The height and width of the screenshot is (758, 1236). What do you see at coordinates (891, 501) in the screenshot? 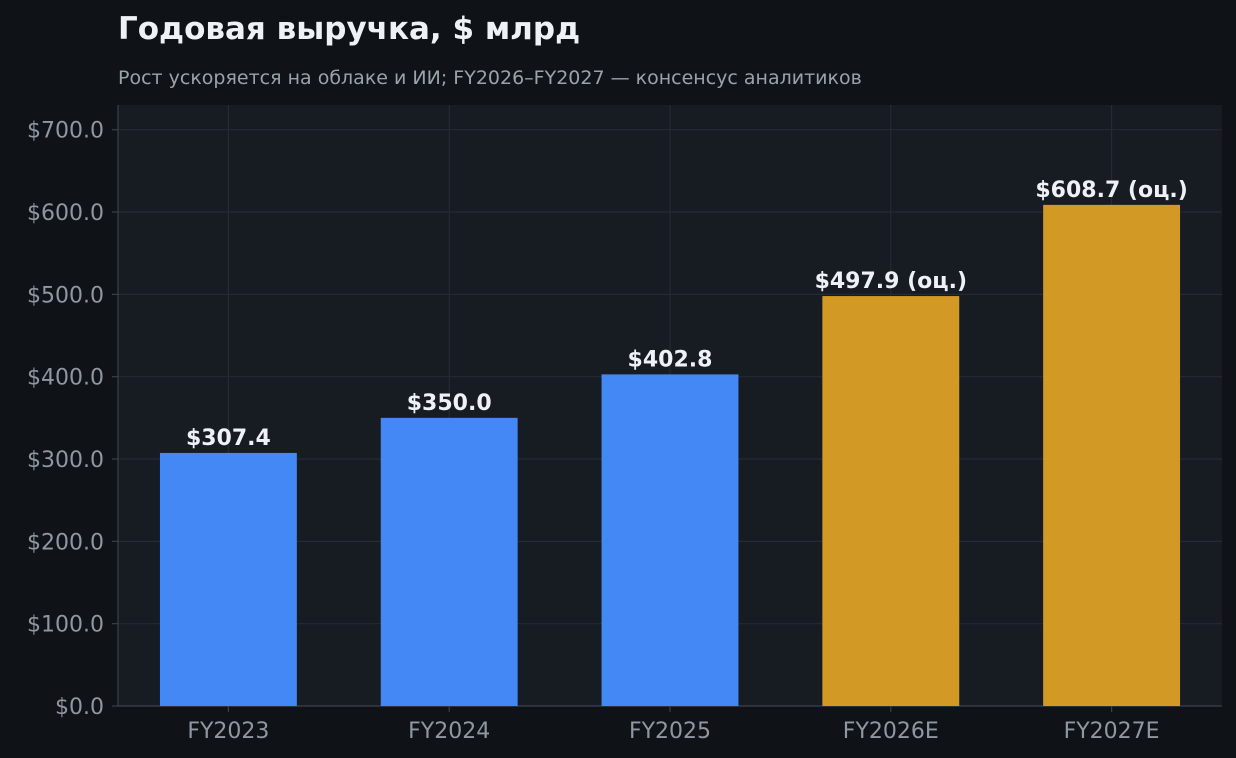
I see `bar-fy2026e` at bounding box center [891, 501].